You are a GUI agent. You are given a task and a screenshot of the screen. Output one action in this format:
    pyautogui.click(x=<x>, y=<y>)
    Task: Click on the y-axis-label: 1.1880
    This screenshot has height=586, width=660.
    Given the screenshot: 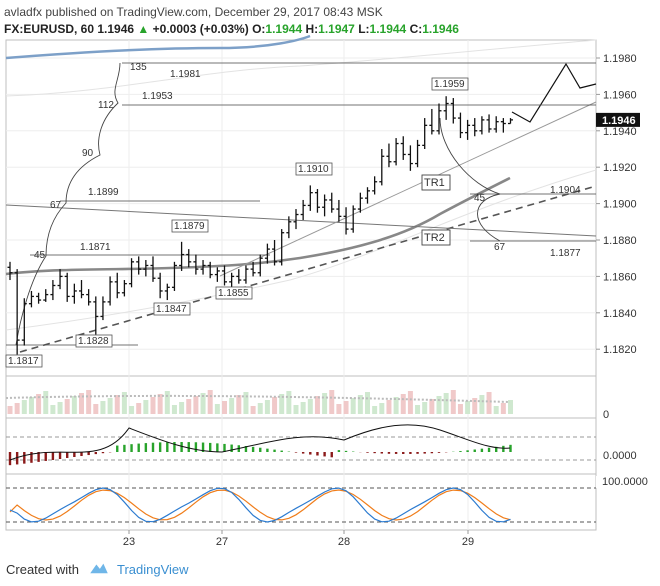 What is the action you would take?
    pyautogui.click(x=620, y=241)
    